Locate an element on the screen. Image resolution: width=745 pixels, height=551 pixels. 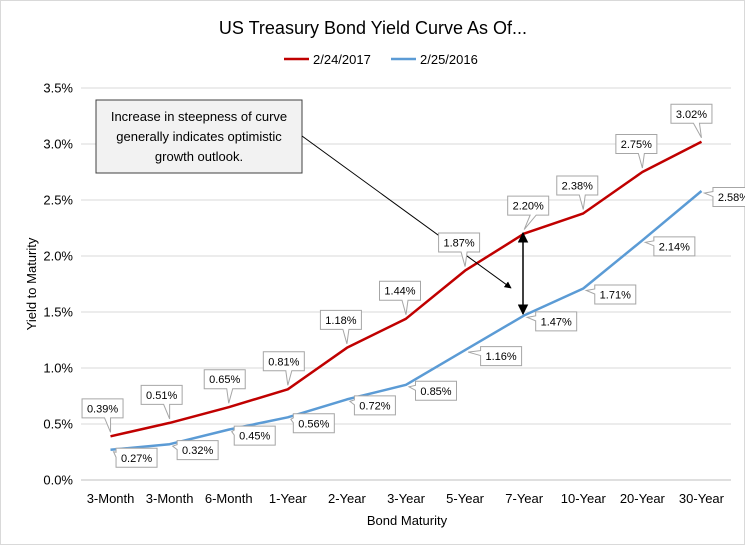
annotation-pointer-arrow is located at coordinates (406, 212).